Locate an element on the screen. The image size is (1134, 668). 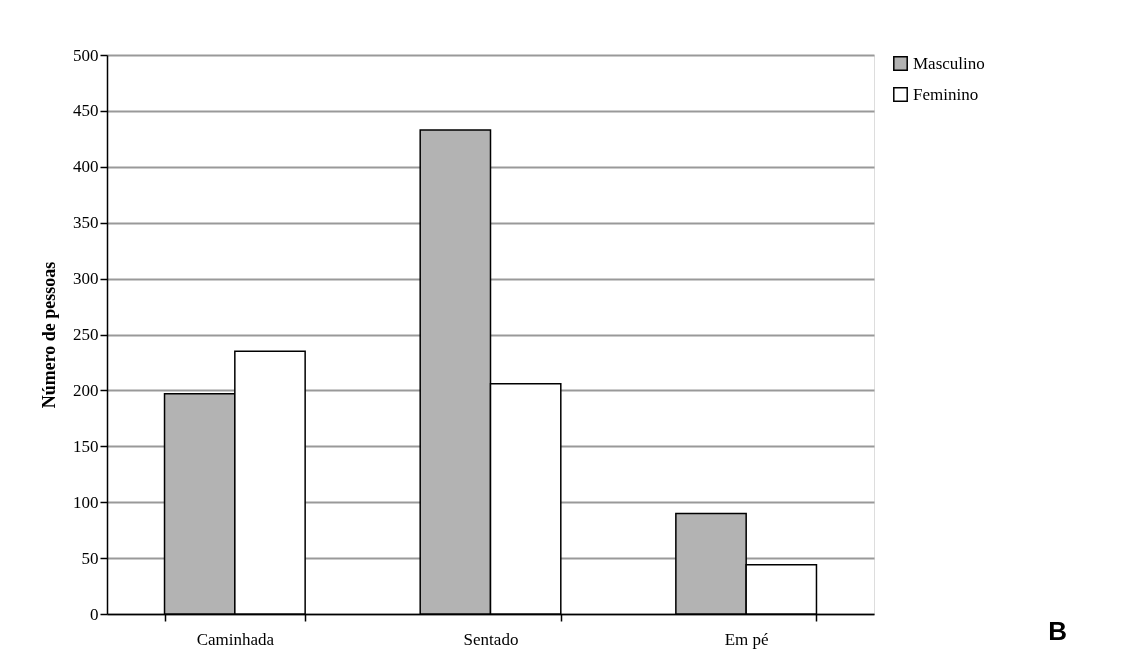
y-tick-label: 200 is located at coordinates (86, 390).